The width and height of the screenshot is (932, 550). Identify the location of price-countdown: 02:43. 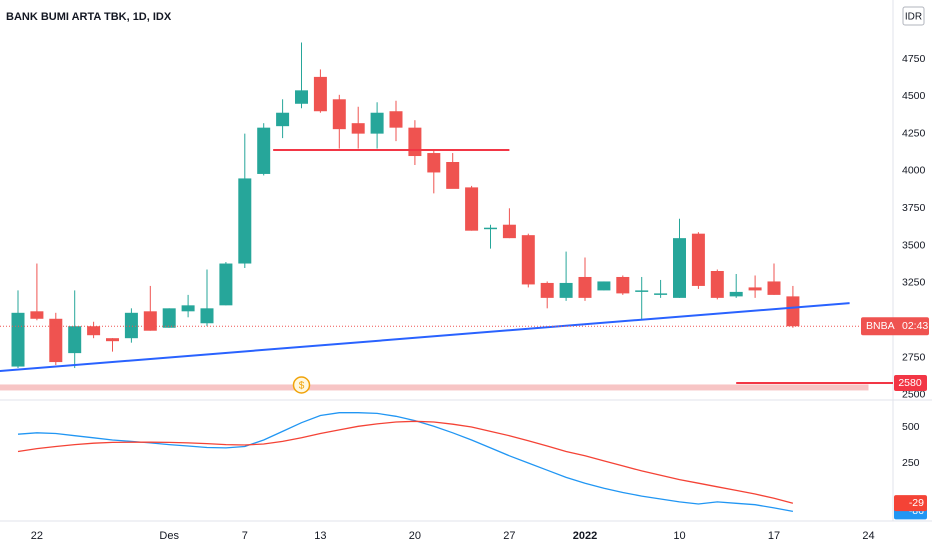
(915, 326).